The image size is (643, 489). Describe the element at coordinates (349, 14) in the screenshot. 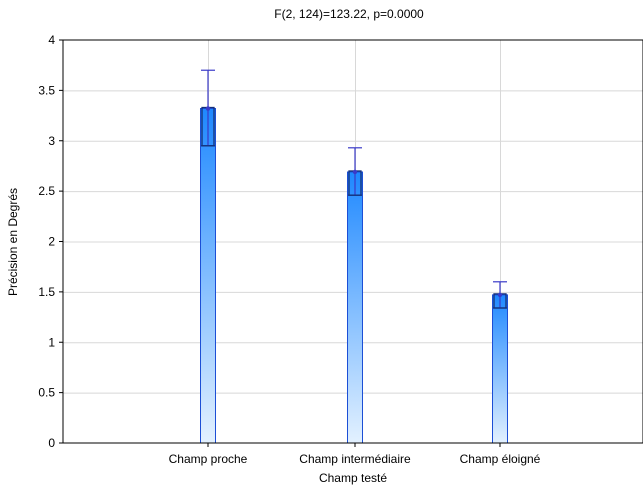

I see `chart-title: F(2, 124)=123.22, p=0.0000` at that location.